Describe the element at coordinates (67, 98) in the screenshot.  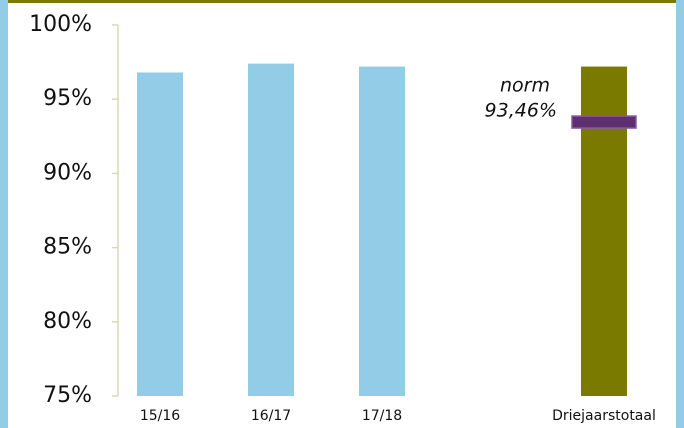
I see `y-tick-label: 95%` at that location.